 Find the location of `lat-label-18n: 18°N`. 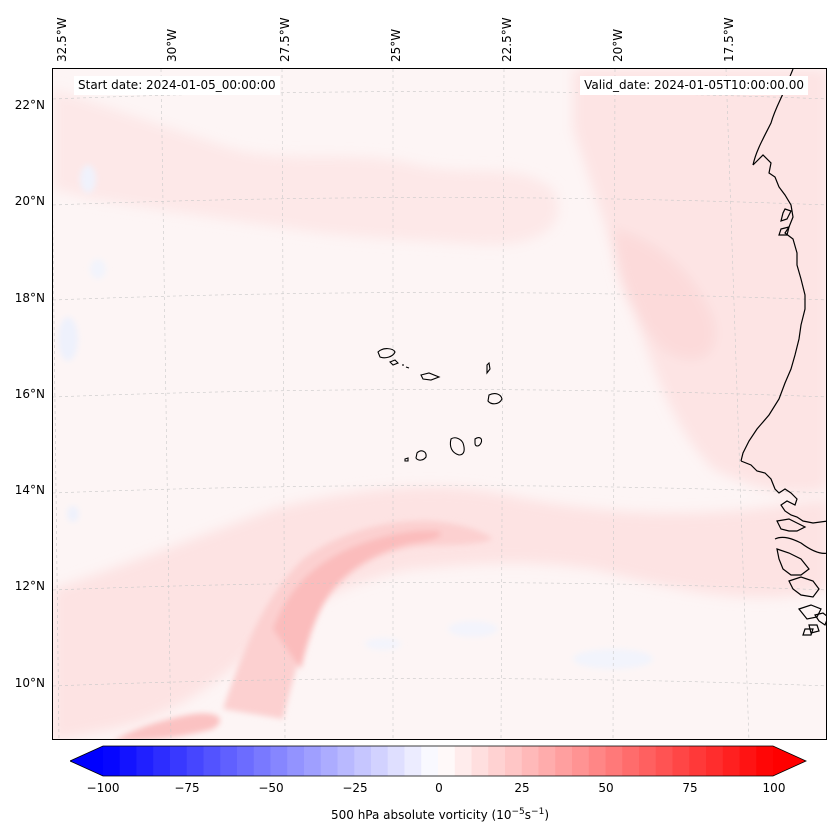

lat-label-18n: 18°N is located at coordinates (29, 298).